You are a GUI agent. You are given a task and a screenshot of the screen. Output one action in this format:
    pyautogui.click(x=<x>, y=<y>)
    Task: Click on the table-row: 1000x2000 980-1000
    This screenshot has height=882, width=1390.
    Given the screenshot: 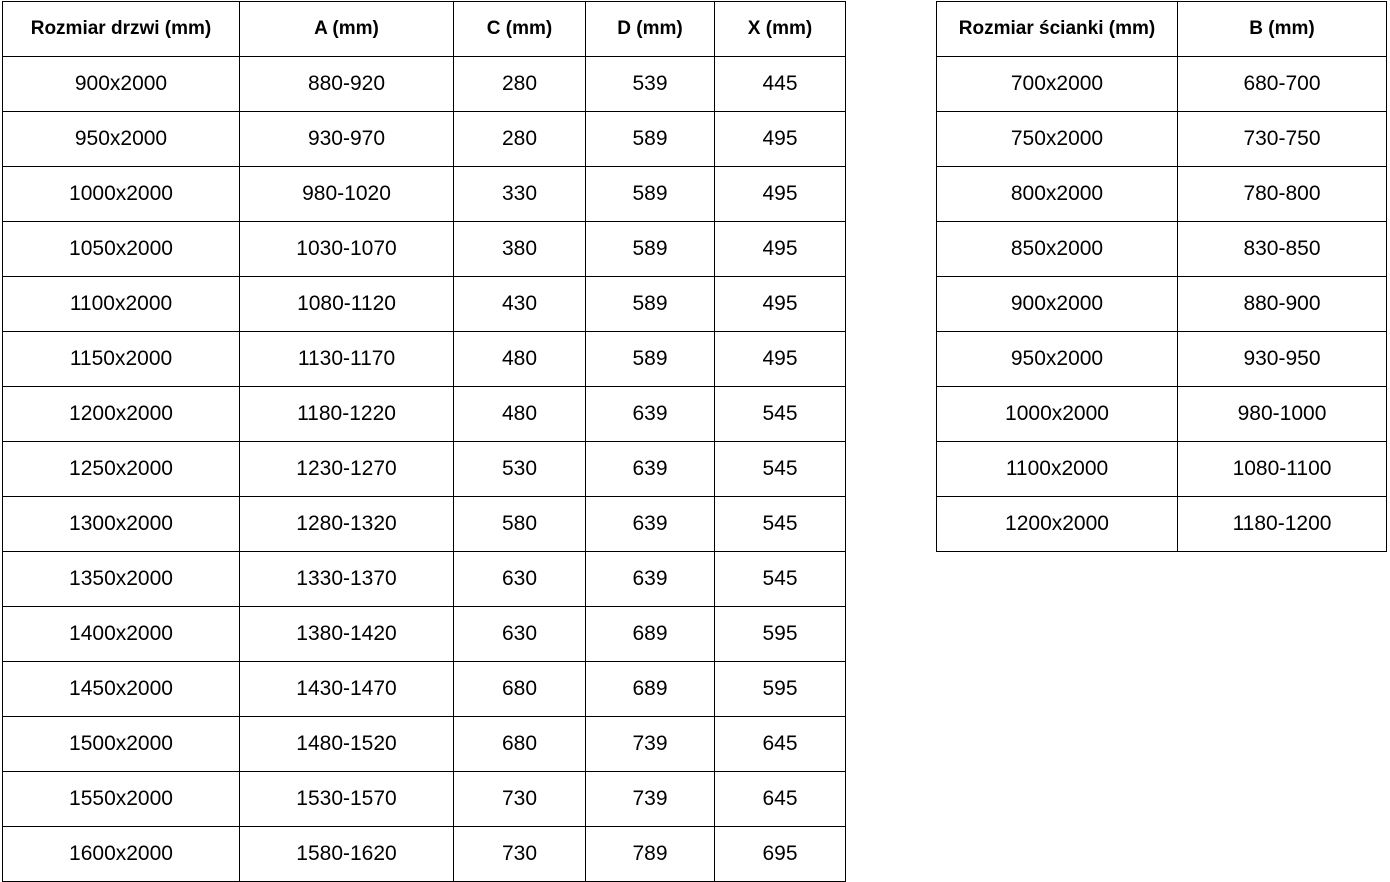 What is the action you would take?
    pyautogui.click(x=1161, y=414)
    